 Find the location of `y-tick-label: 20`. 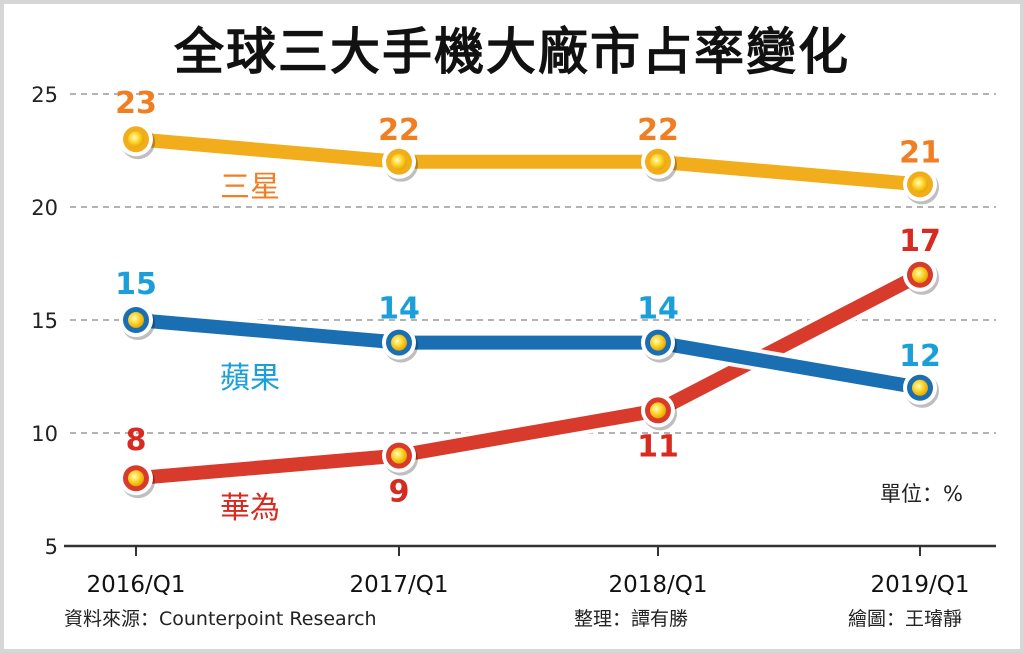

y-tick-label: 20 is located at coordinates (44, 208).